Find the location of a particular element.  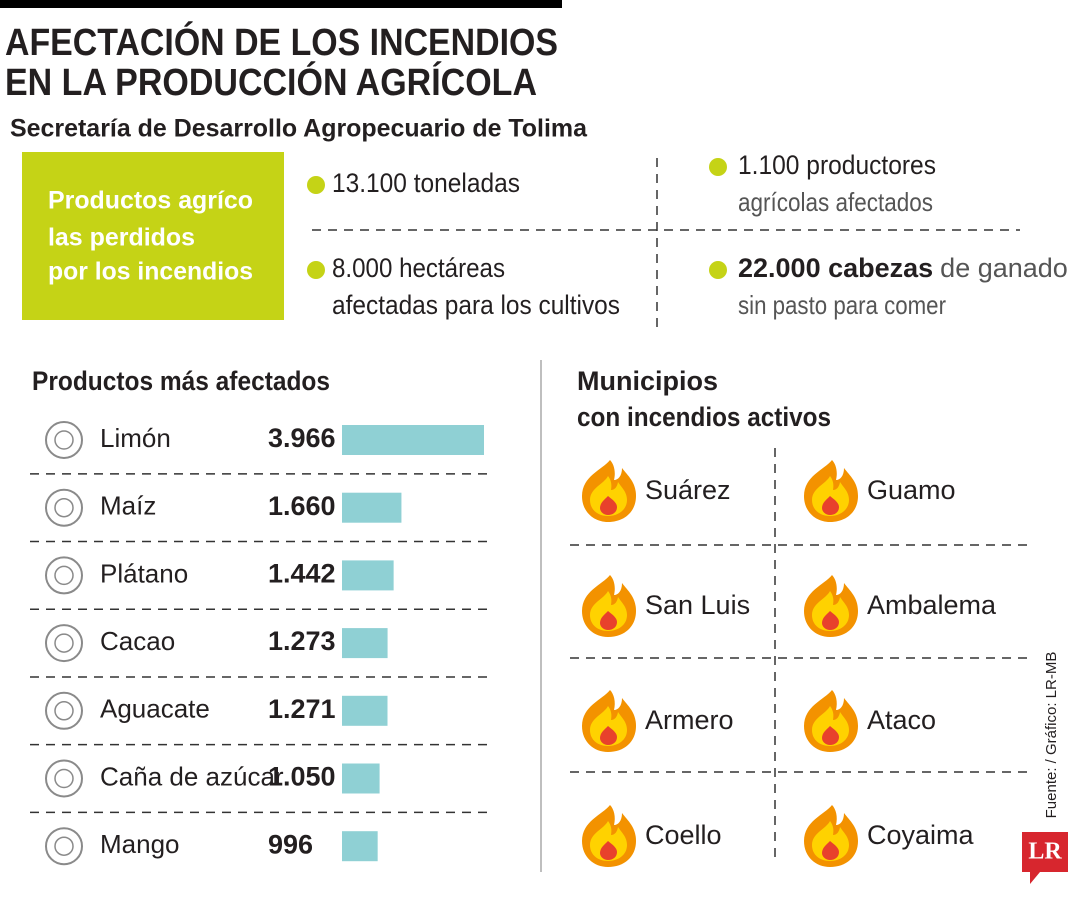

municipality: Coello is located at coordinates (683, 835).